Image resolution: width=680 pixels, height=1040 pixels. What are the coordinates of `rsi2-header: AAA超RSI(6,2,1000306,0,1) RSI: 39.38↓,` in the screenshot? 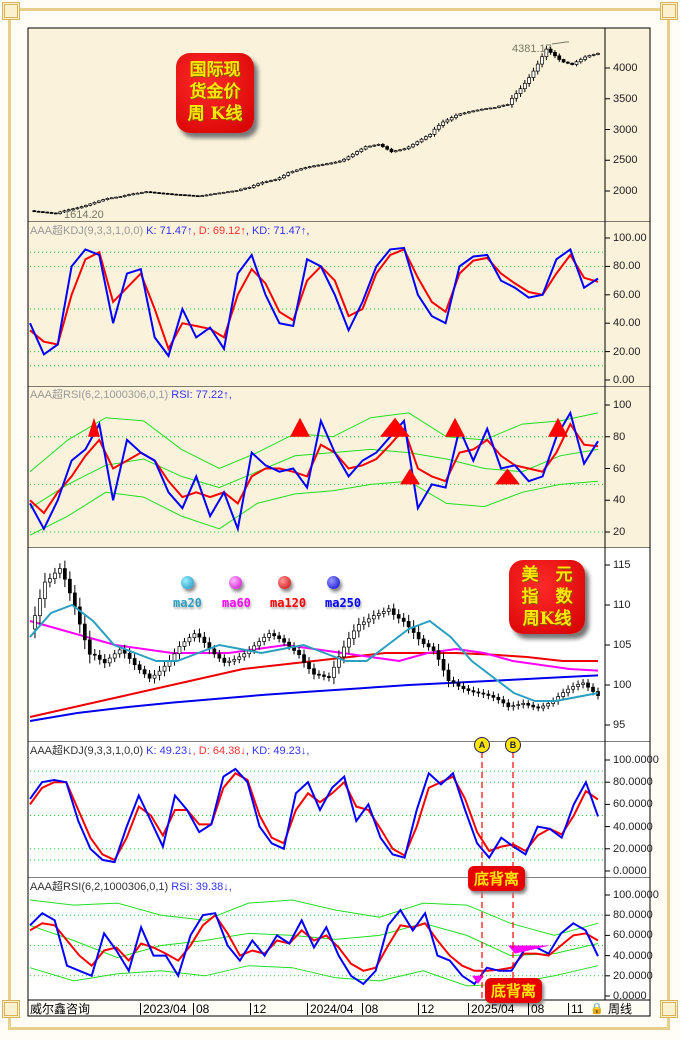 It's located at (131, 887).